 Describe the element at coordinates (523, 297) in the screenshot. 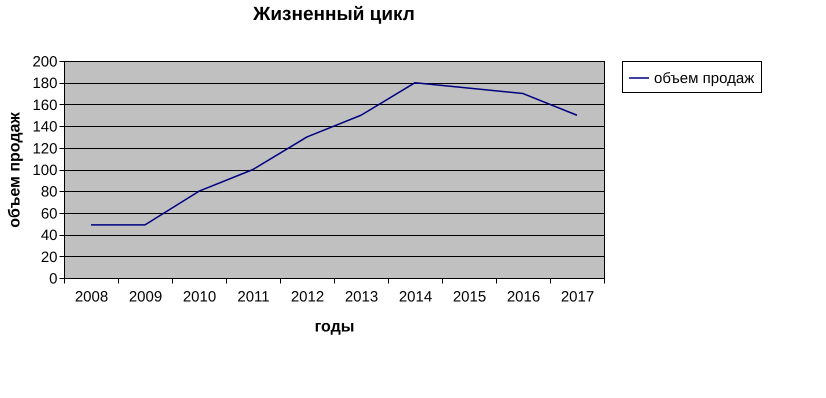

I see `x-tick-label: 2016` at that location.